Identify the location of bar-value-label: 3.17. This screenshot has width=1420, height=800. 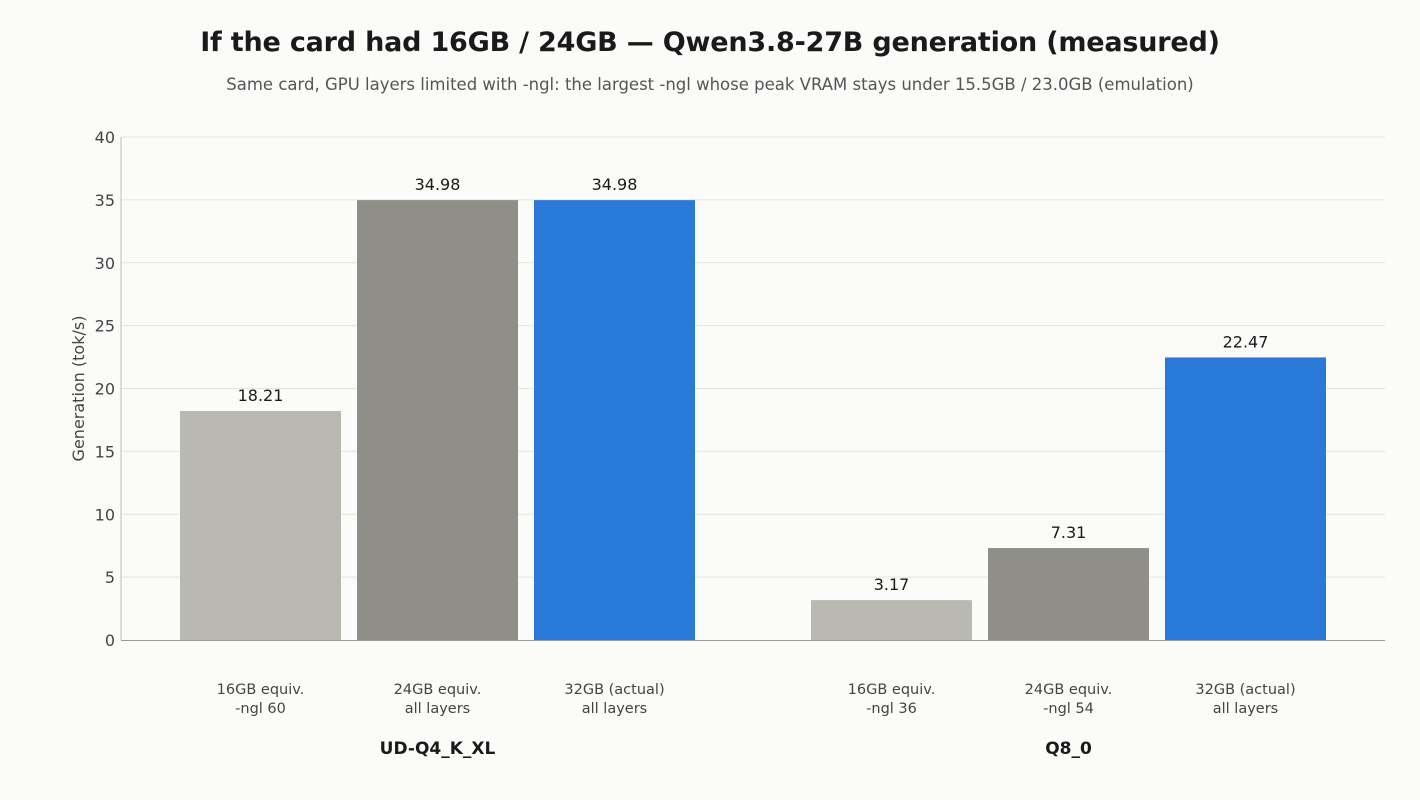
(892, 584).